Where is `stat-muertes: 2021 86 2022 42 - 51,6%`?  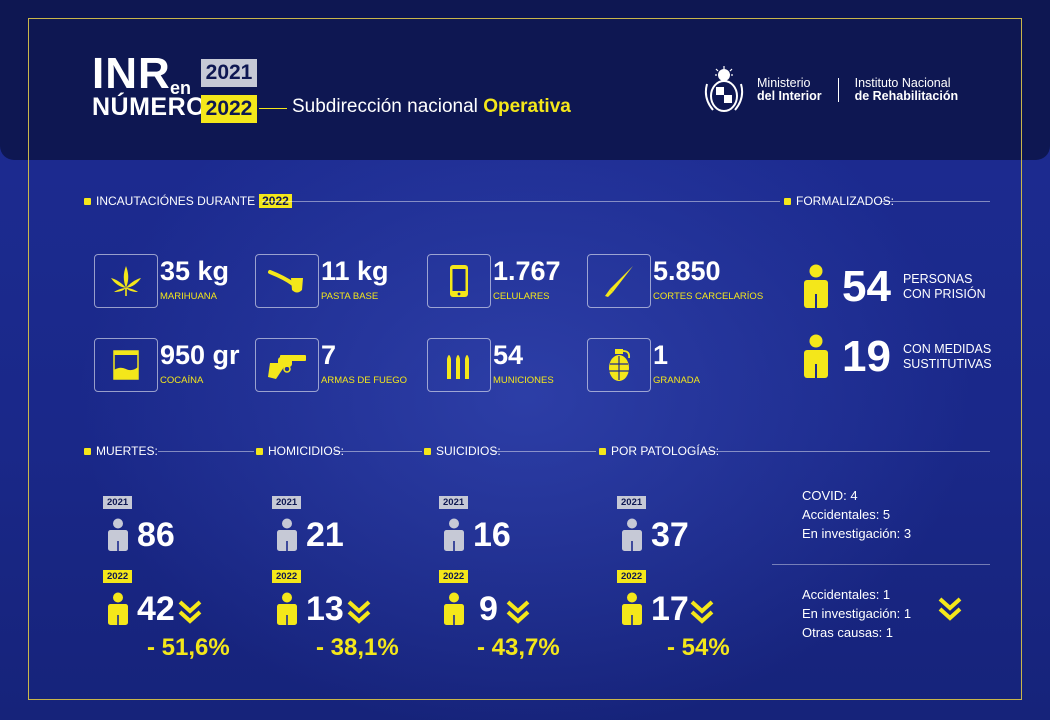
stat-muertes: 2021 86 2022 42 - 51,6% is located at coordinates (173, 581).